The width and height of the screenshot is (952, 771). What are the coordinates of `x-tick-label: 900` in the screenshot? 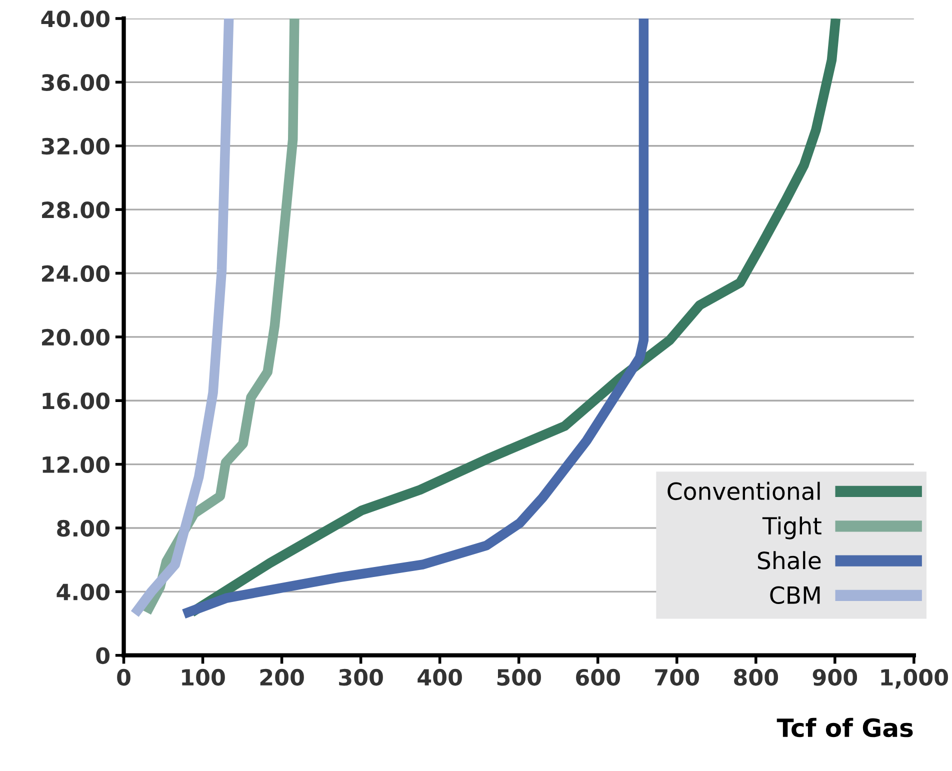 It's located at (835, 677).